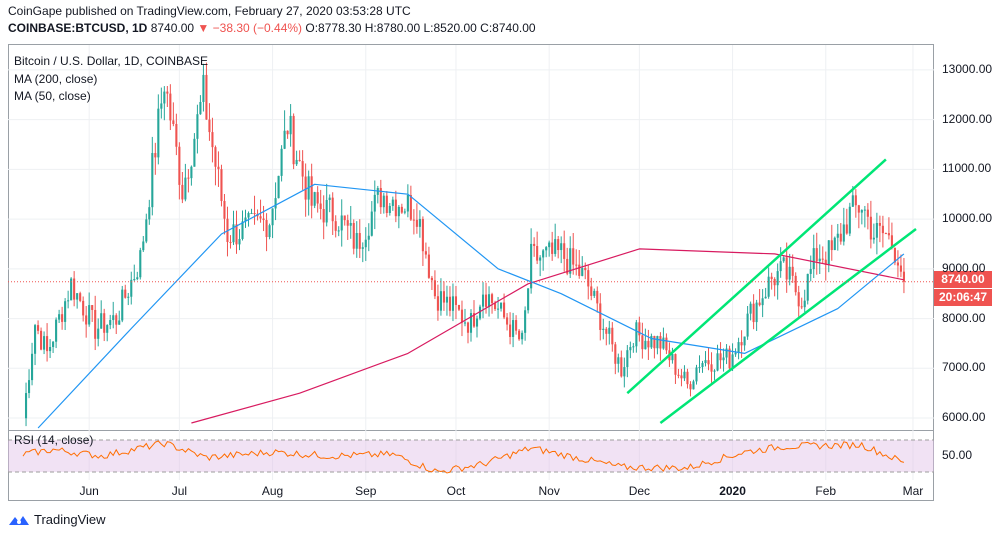 The width and height of the screenshot is (1006, 539). Describe the element at coordinates (57, 519) in the screenshot. I see `tradingview-branding: TradingView` at that location.